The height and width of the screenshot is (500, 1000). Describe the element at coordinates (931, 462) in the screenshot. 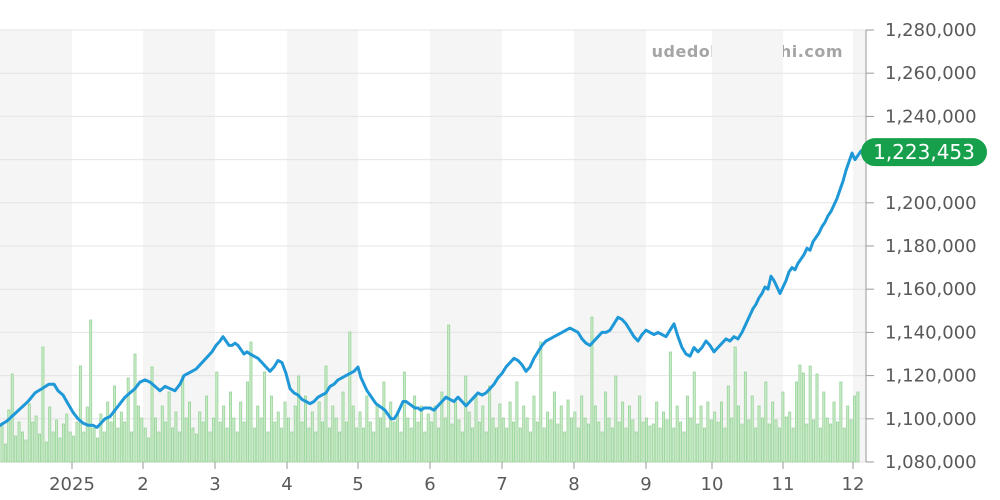

I see `y-axis-label: 1,080,000` at that location.